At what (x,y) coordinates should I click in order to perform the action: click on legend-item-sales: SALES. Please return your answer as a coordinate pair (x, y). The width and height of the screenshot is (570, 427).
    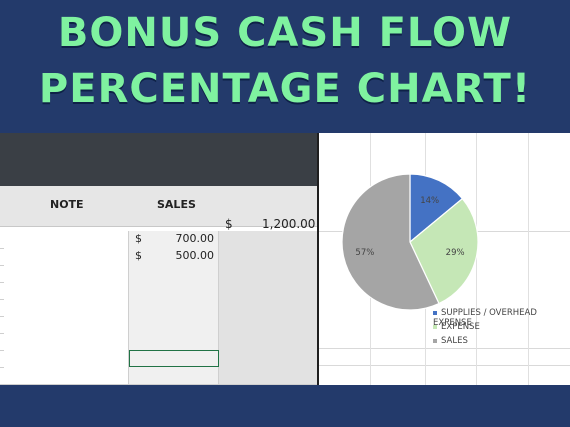
    Looking at the image, I should click on (450, 341).